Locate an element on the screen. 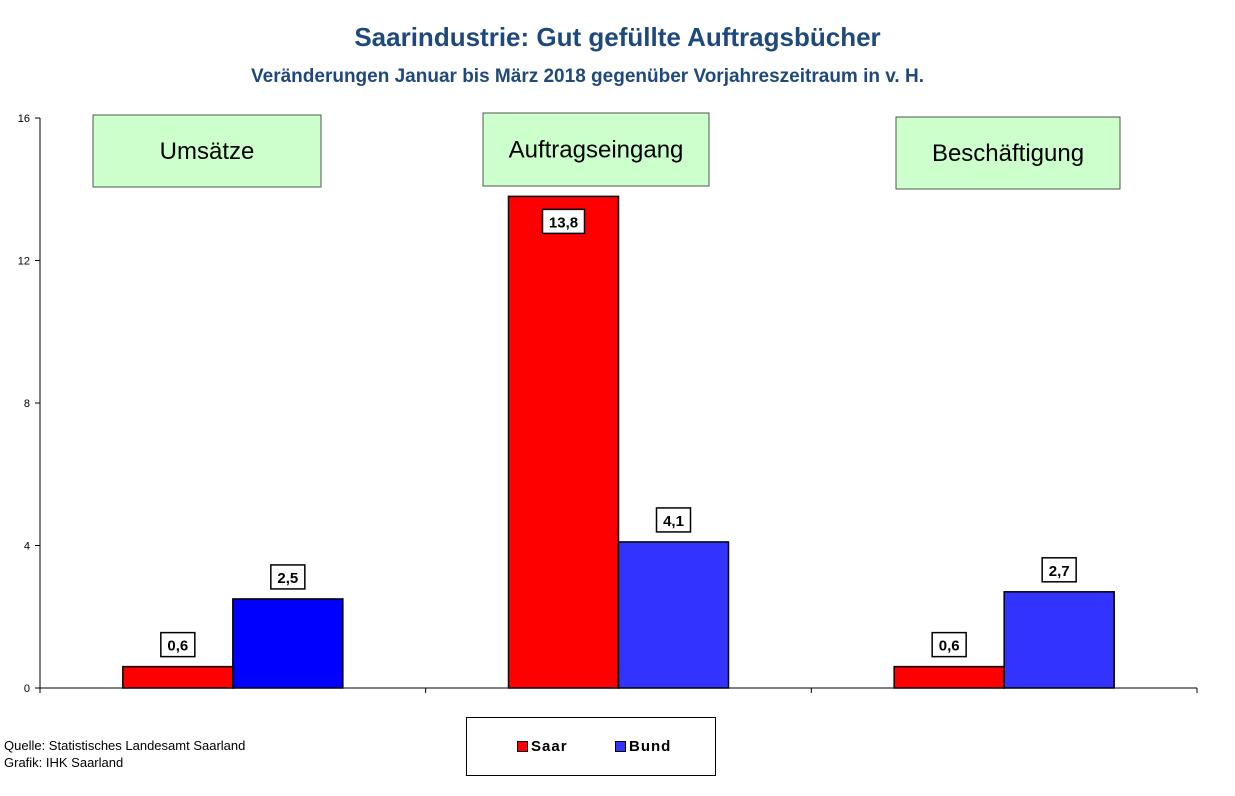 This screenshot has height=796, width=1235. legend-label-saar: Saar is located at coordinates (549, 746).